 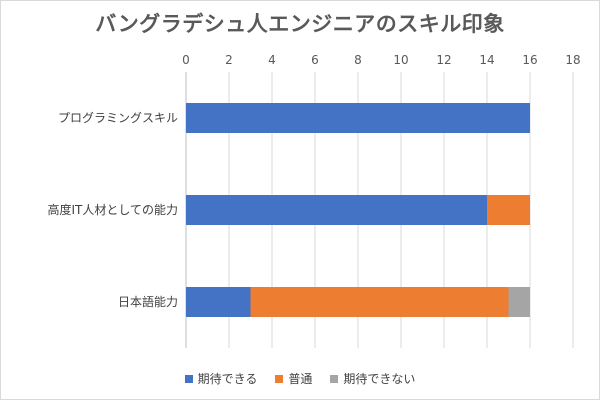 I want to click on legend-label-expected: 期待できる, so click(x=227, y=379).